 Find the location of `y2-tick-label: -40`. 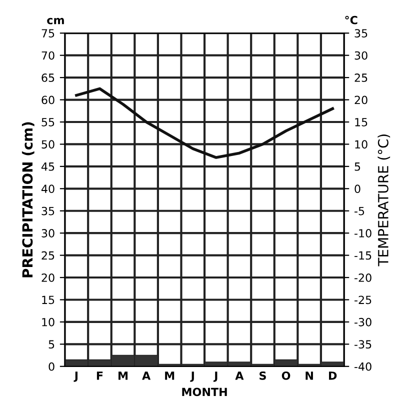

y2-tick-label: -40 is located at coordinates (363, 366).